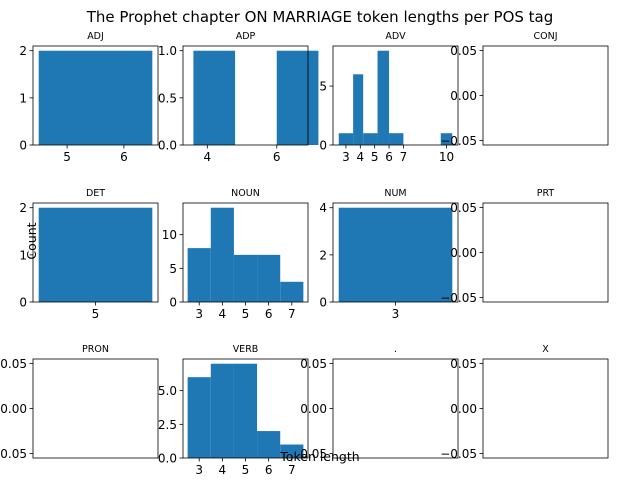  What do you see at coordinates (167, 459) in the screenshot?
I see `y-tick-label-9-0: 0.0` at bounding box center [167, 459].